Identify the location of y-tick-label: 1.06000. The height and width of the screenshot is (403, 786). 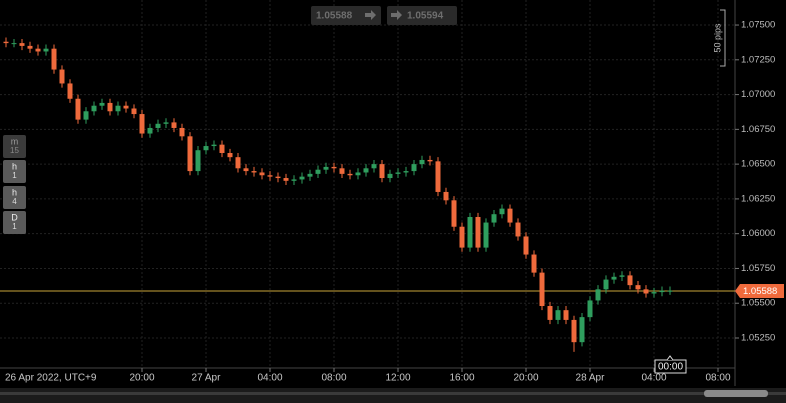
(758, 233).